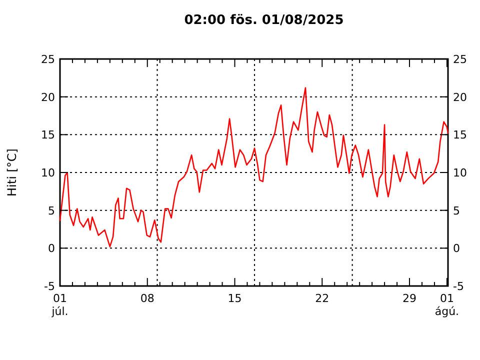  What do you see at coordinates (12, 172) in the screenshot?
I see `y-axis-title: Hiti [°C]` at bounding box center [12, 172].